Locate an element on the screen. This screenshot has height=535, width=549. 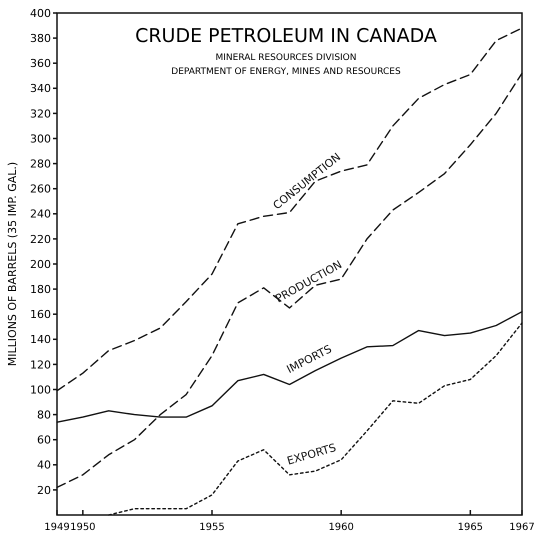
y-tick-label: 120 is located at coordinates (40, 365).